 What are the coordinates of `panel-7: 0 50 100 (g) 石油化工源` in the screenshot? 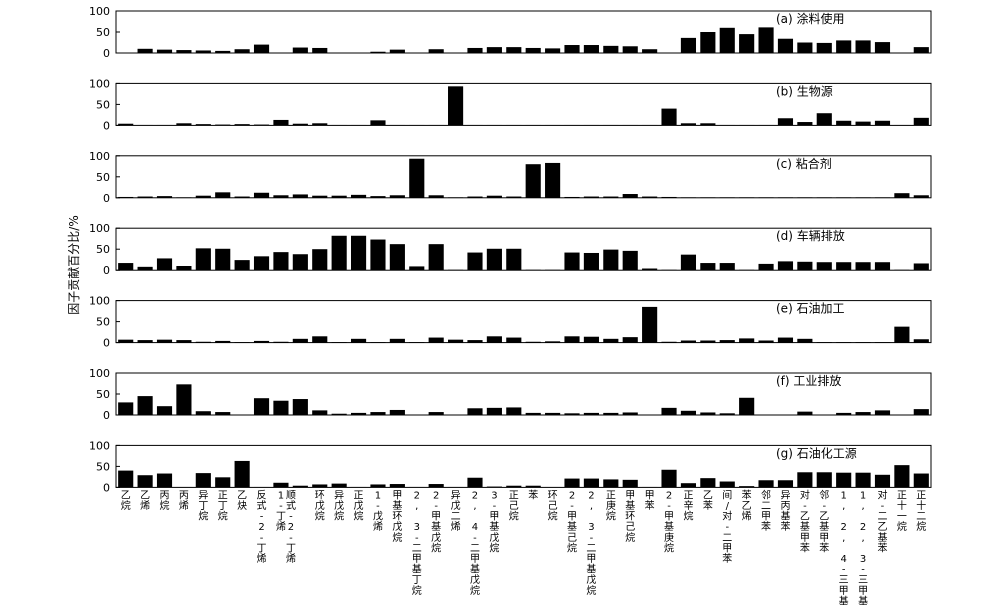 It's located at (510, 466).